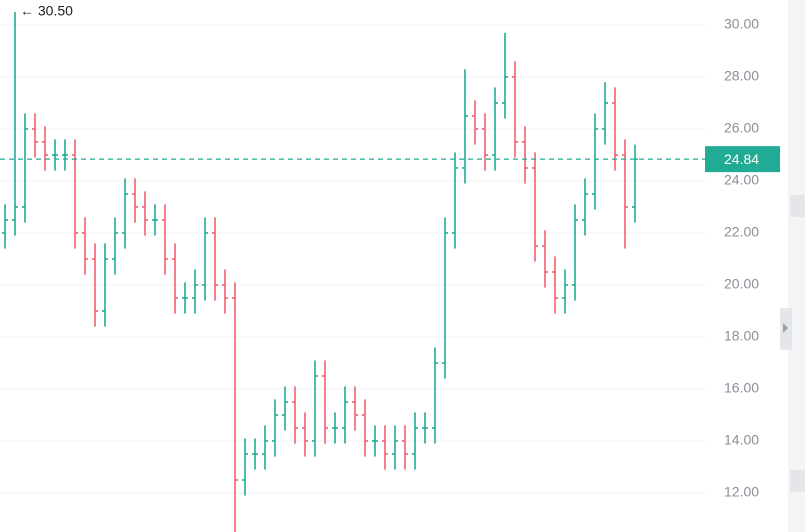 This screenshot has height=532, width=805. Describe the element at coordinates (796, 266) in the screenshot. I see `scrollbar` at that location.